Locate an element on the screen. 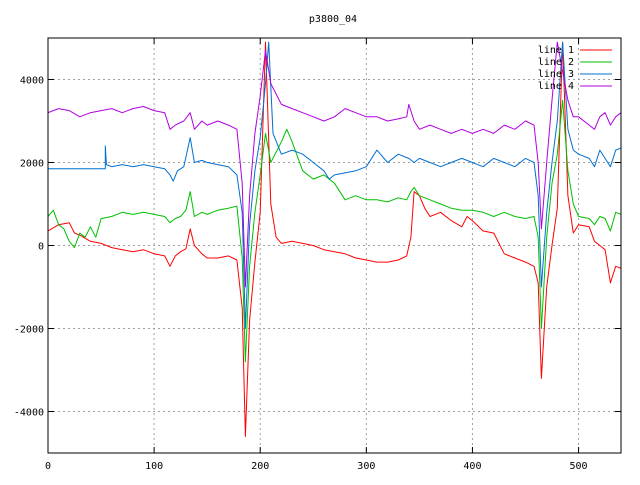 The image size is (640, 485). y-tick-label: -2000 is located at coordinates (29, 330).